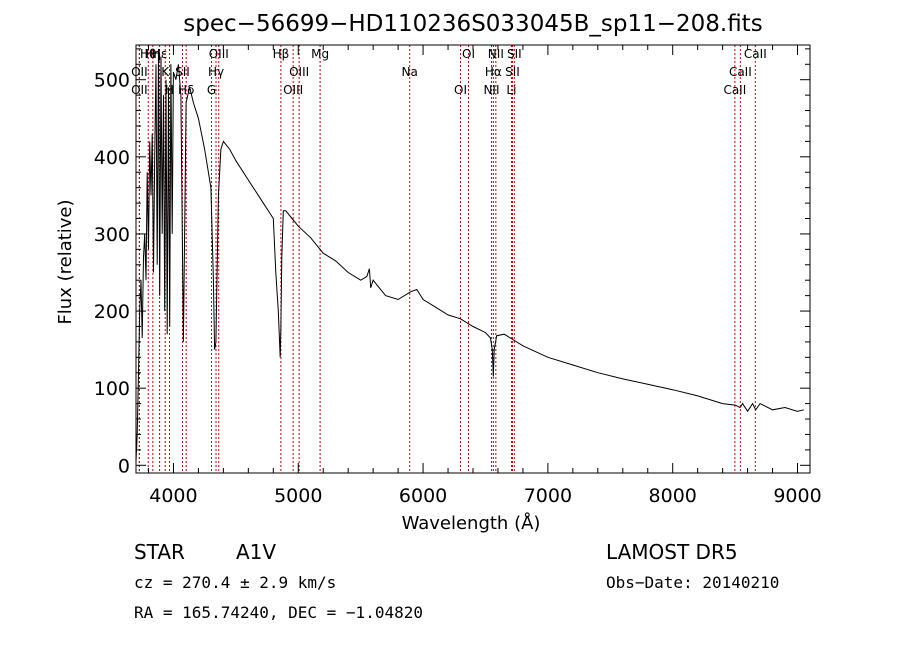  Describe the element at coordinates (410, 72) in the screenshot. I see `line-marker-label: Na` at that location.